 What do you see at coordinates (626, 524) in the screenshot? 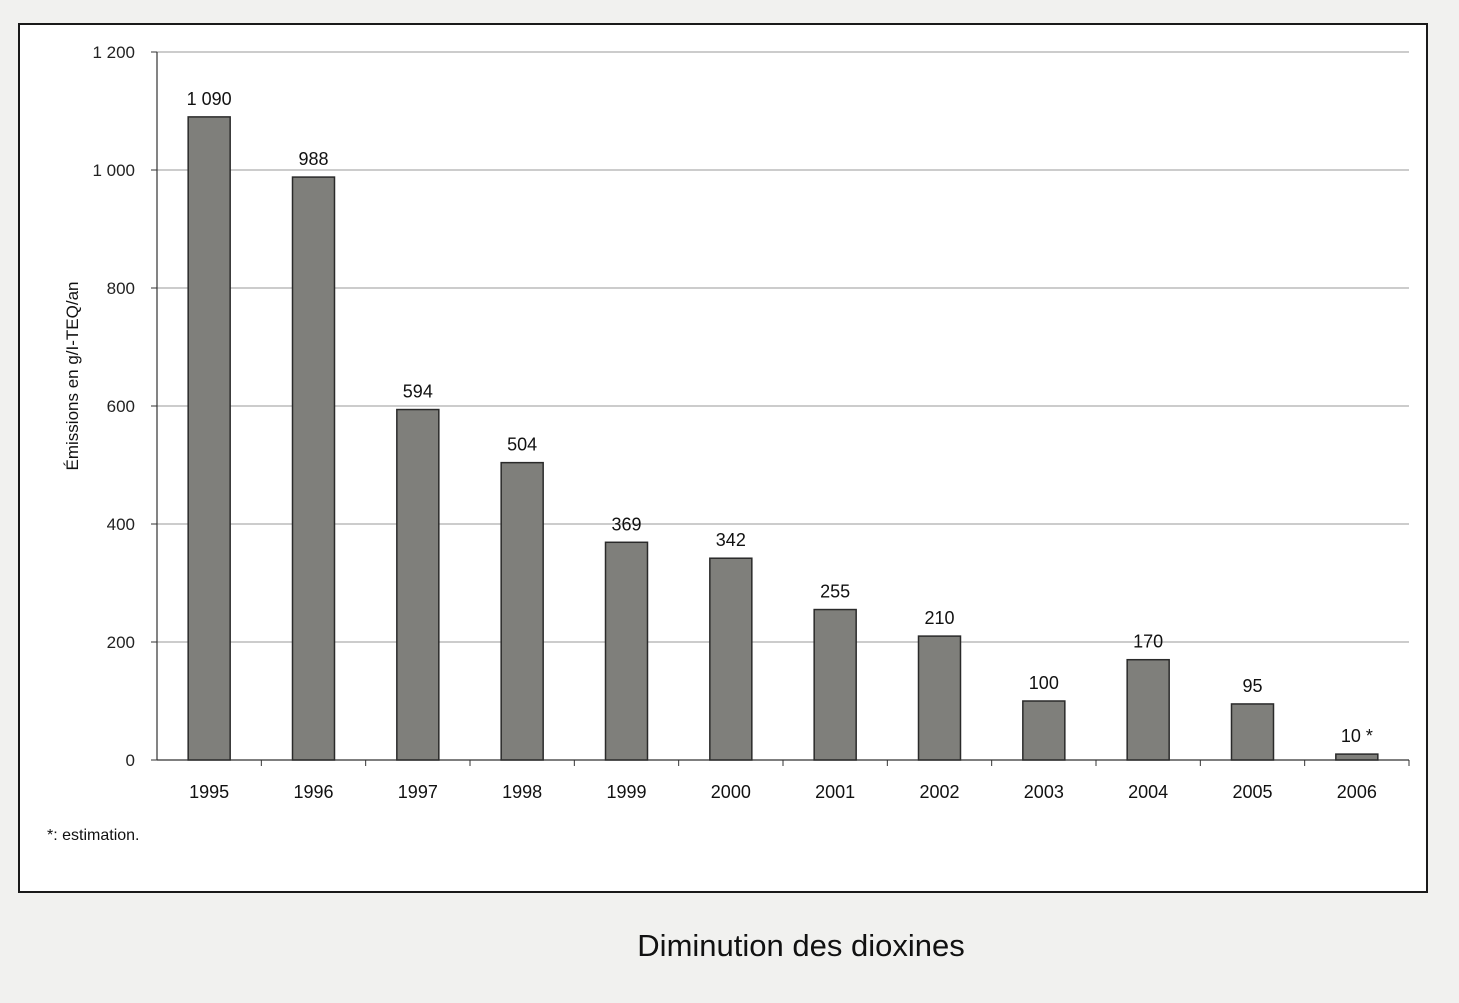
I see `data-label: 369` at bounding box center [626, 524].